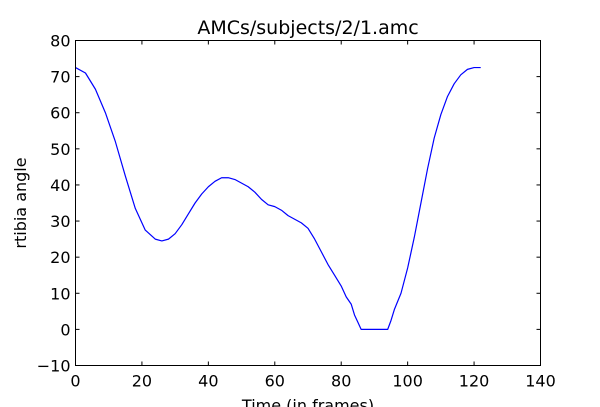 This screenshot has width=600, height=407. Describe the element at coordinates (474, 381) in the screenshot. I see `x-tick-label: 120` at that location.